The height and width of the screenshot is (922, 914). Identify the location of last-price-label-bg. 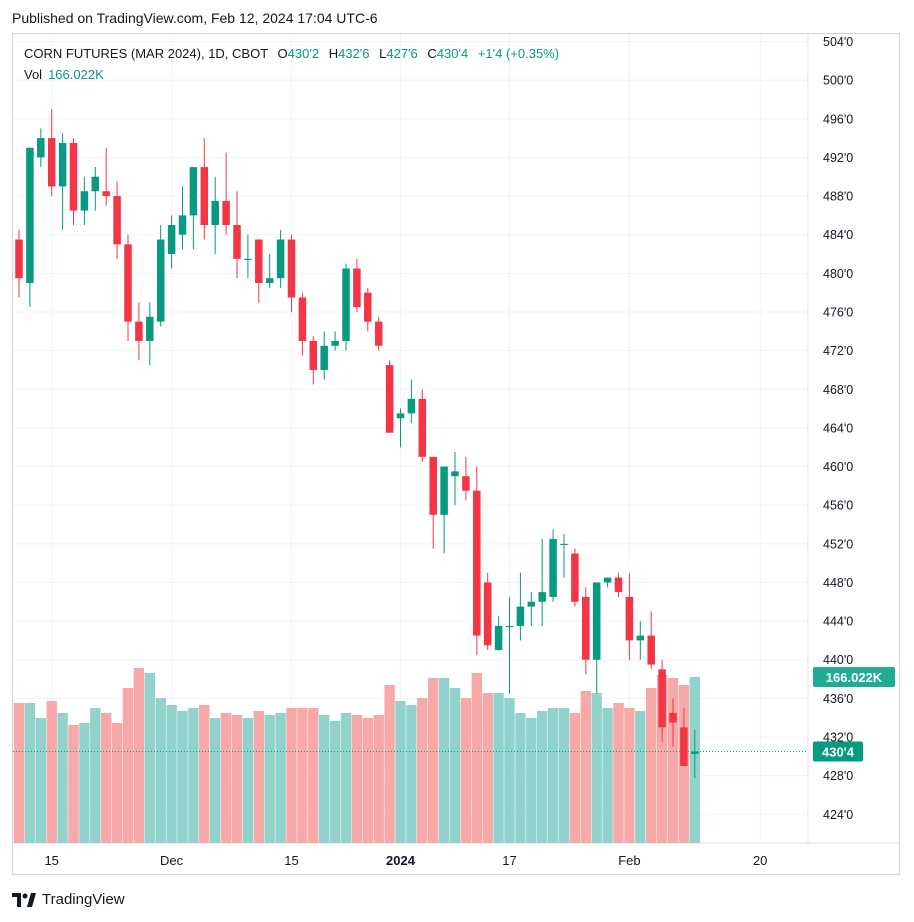
(838, 751).